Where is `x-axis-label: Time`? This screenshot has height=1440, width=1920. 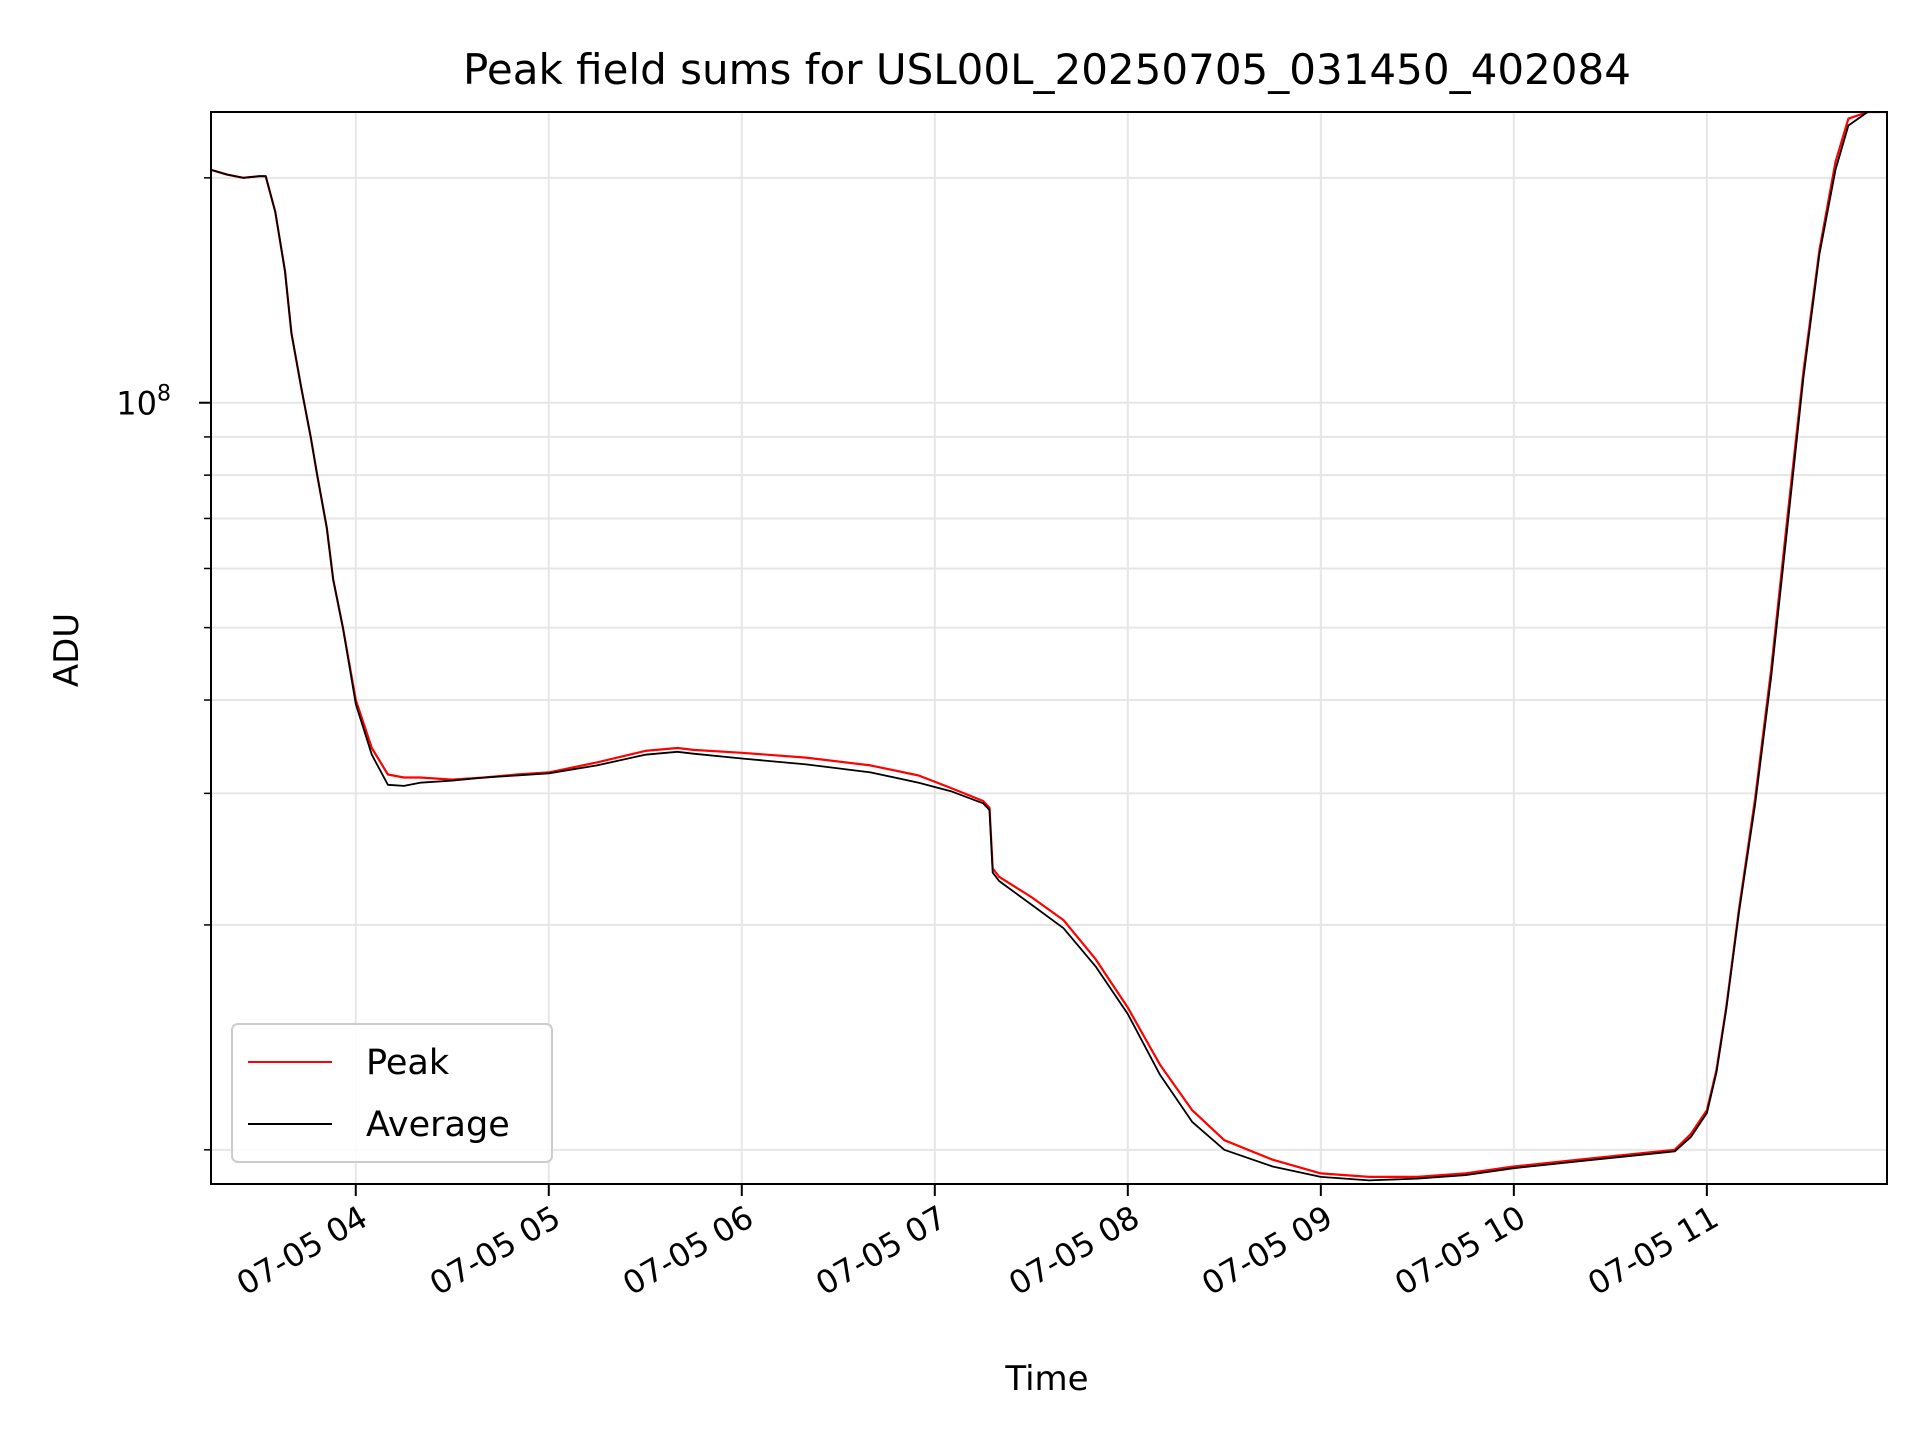 x-axis-label: Time is located at coordinates (1046, 1379).